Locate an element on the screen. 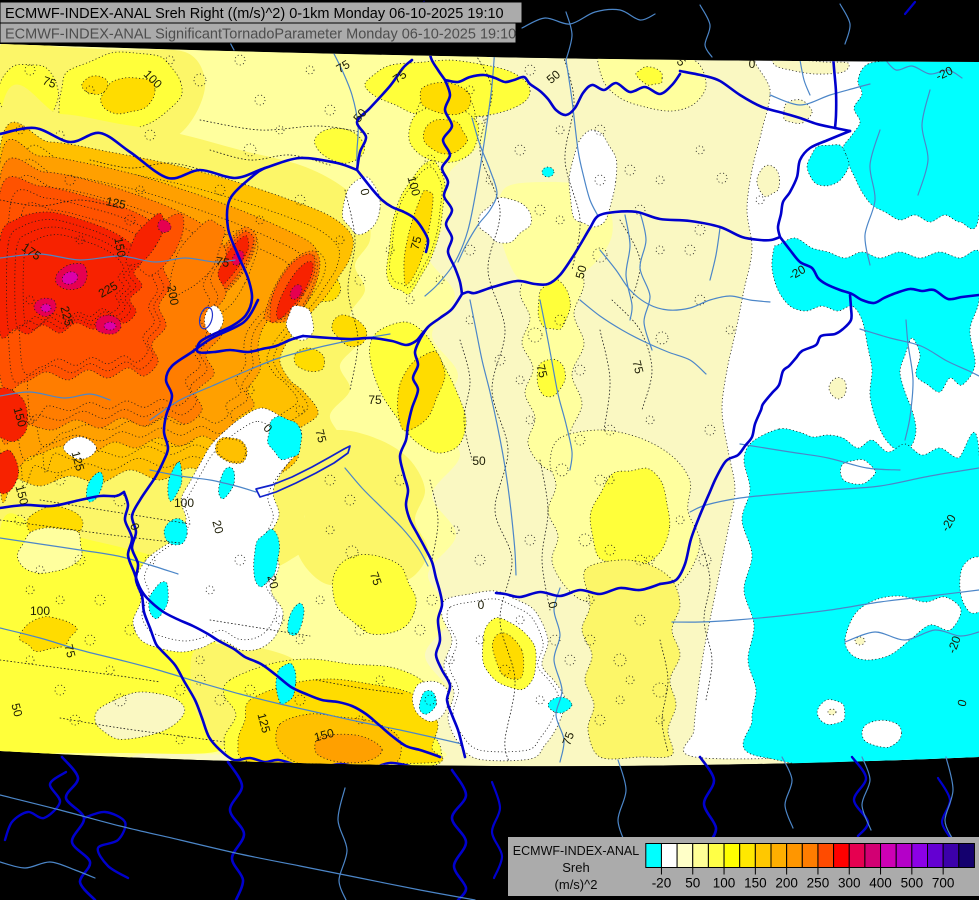 This screenshot has width=979, height=900. svg-text: 400 is located at coordinates (880, 883).